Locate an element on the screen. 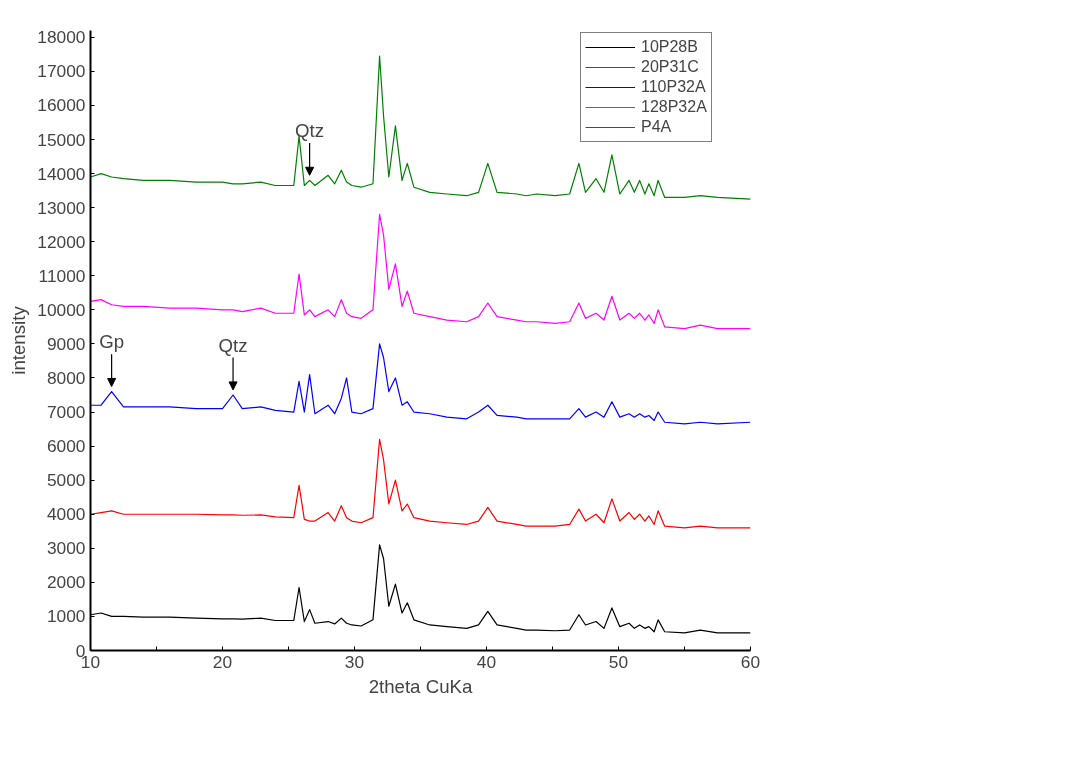 The height and width of the screenshot is (760, 1067). x-tick-label: 50 is located at coordinates (618, 661).